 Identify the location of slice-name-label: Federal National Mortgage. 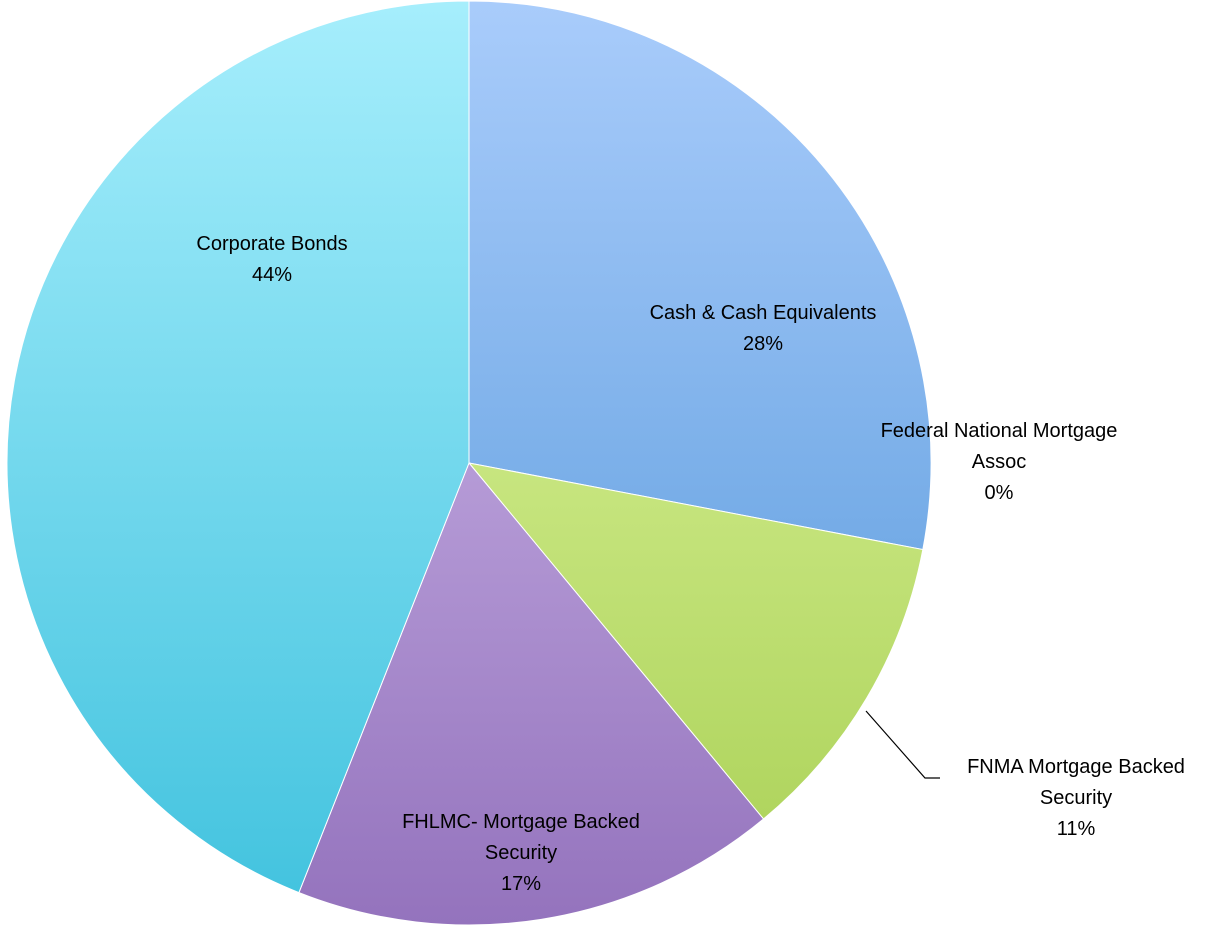
(999, 431).